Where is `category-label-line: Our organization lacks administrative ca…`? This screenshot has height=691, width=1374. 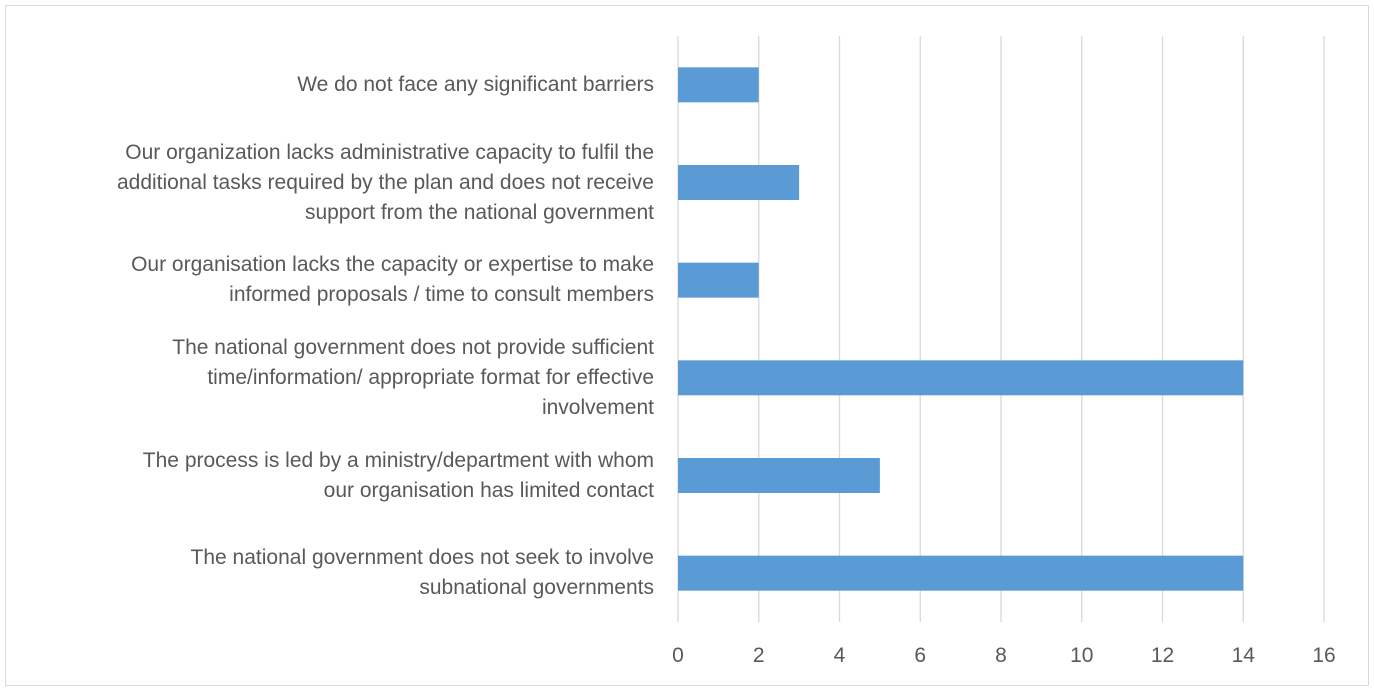 category-label-line: Our organization lacks administrative ca… is located at coordinates (389, 152).